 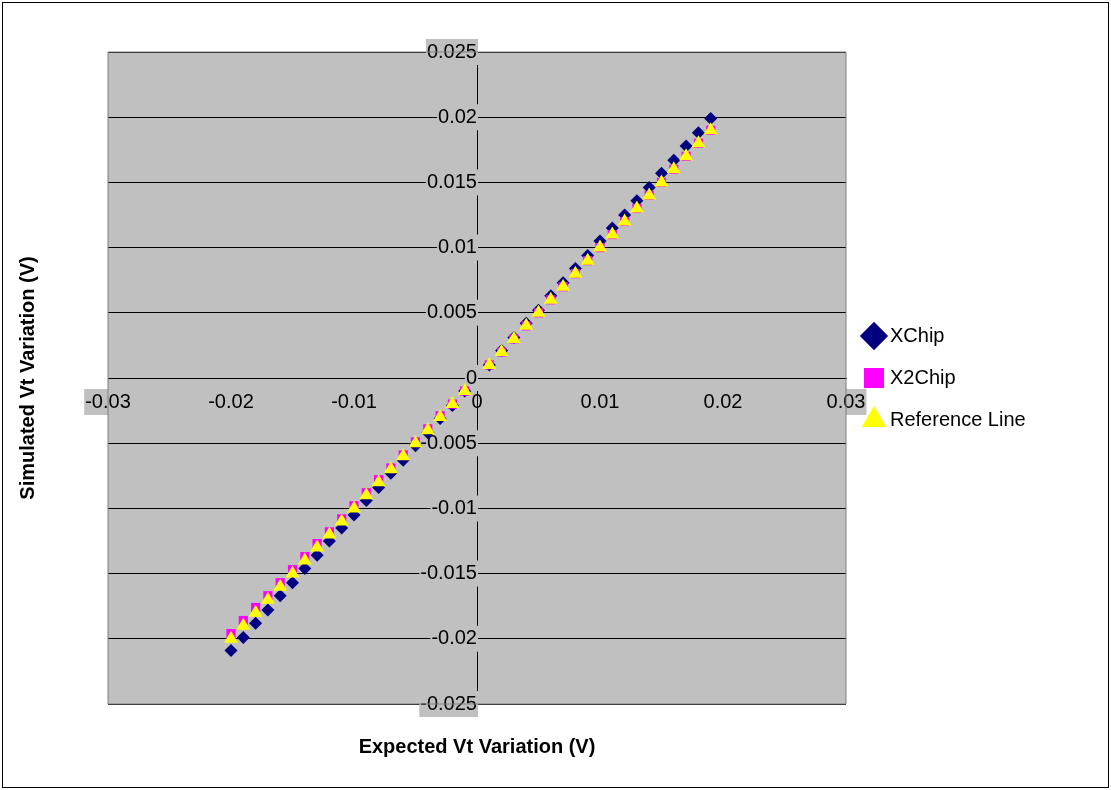 What do you see at coordinates (846, 400) in the screenshot?
I see `x-tick-label: 0.03` at bounding box center [846, 400].